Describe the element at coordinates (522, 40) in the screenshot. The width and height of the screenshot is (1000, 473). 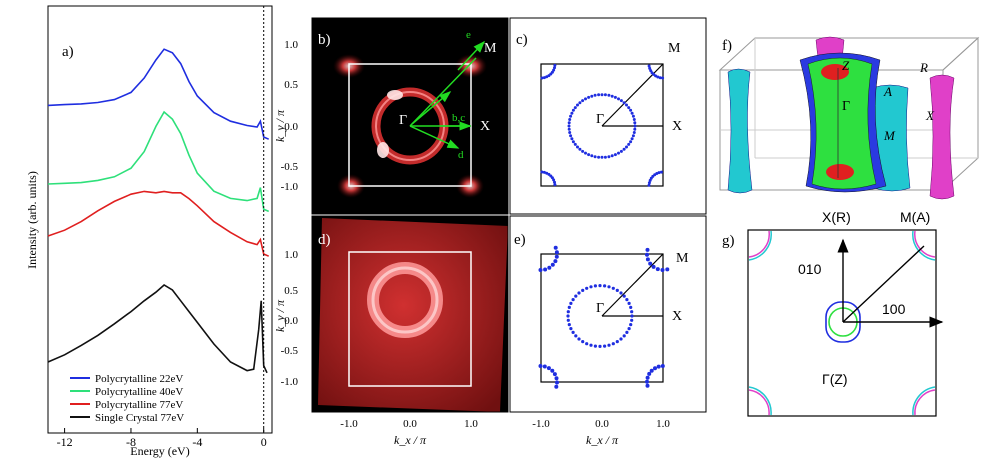
I see `panel-c-label: c)` at that location.